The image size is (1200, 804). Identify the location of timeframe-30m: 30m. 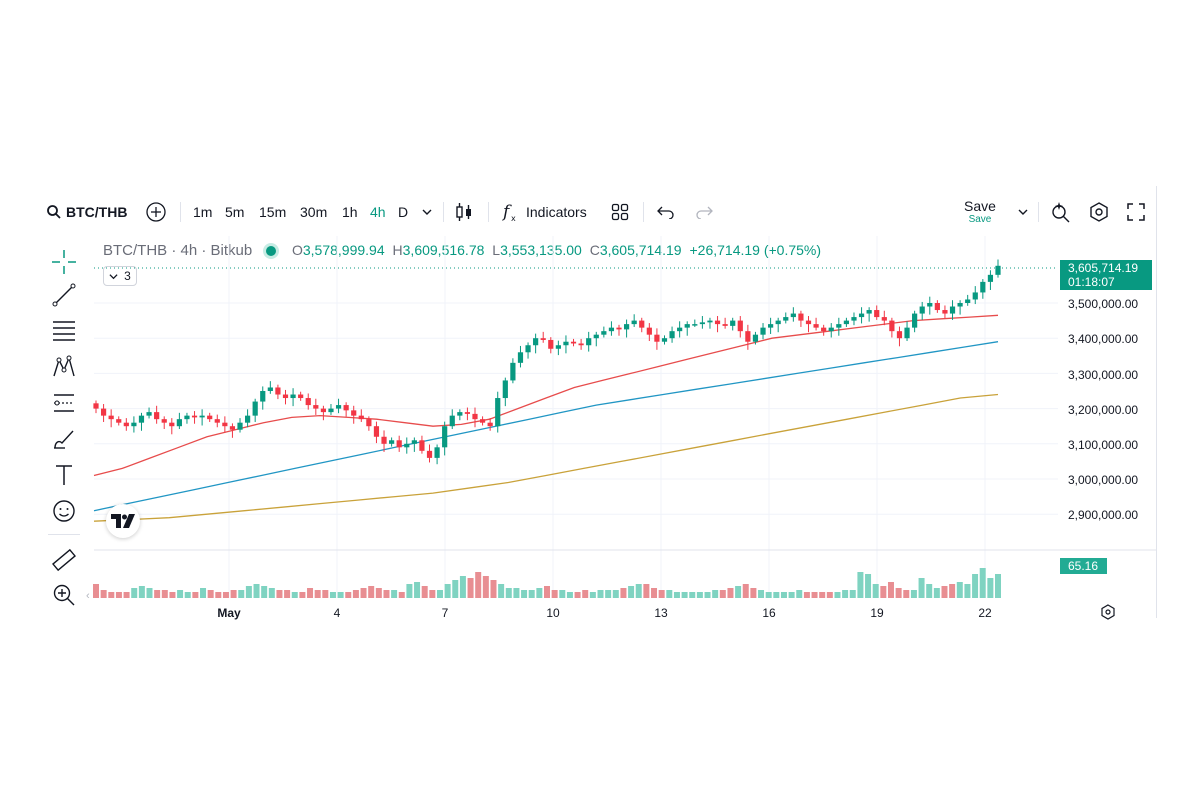
(314, 212).